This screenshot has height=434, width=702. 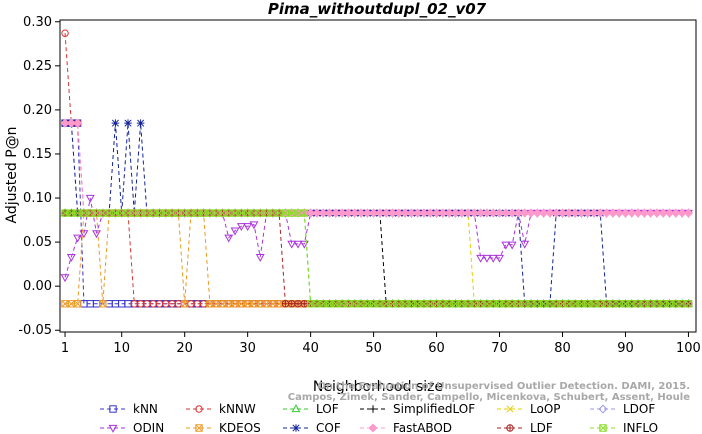 What do you see at coordinates (327, 409) in the screenshot?
I see `legend-label: LOF` at bounding box center [327, 409].